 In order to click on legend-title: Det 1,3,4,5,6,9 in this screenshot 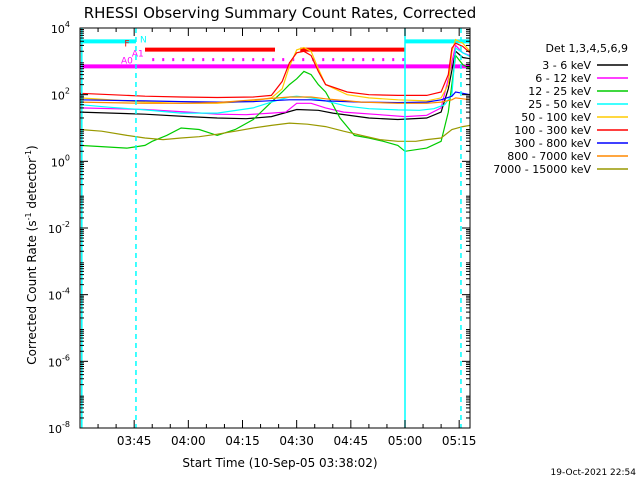, I will do `click(586, 48)`.